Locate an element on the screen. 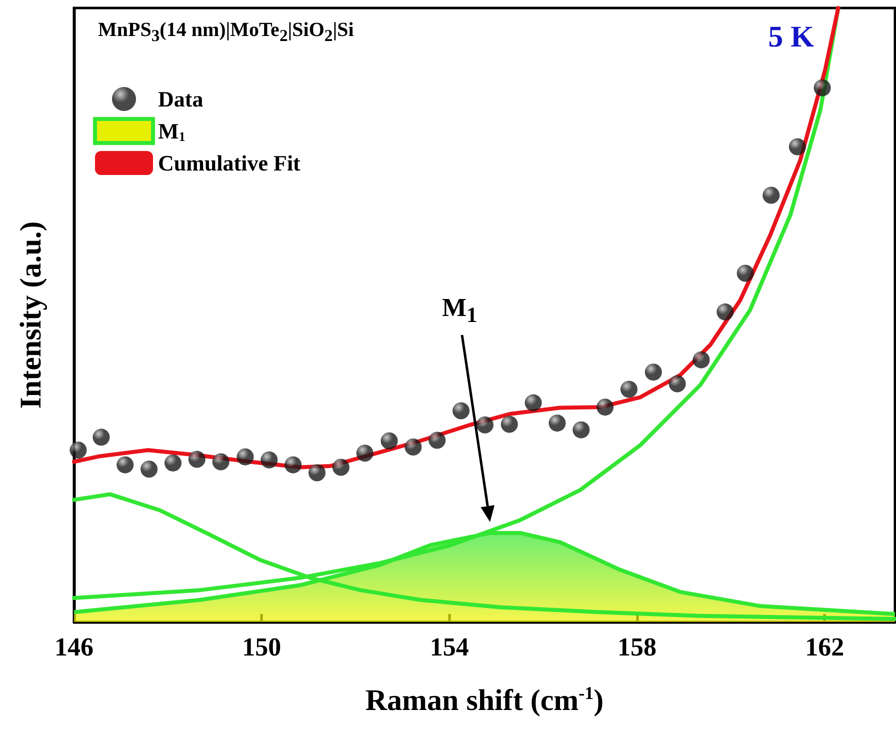 Image resolution: width=896 pixels, height=736 pixels. y-axis-title: Intensity (a.u.) is located at coordinates (31, 315).